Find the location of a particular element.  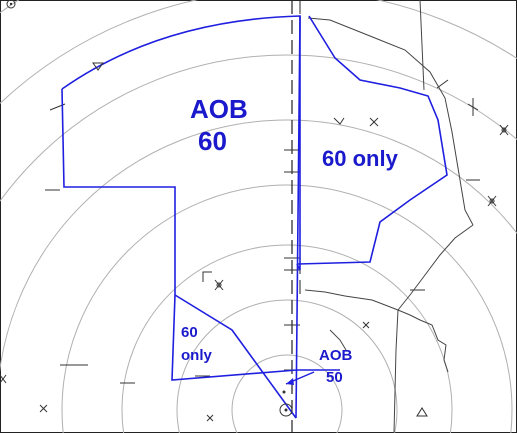

label-aob-50-top: AOB is located at coordinates (336, 355).